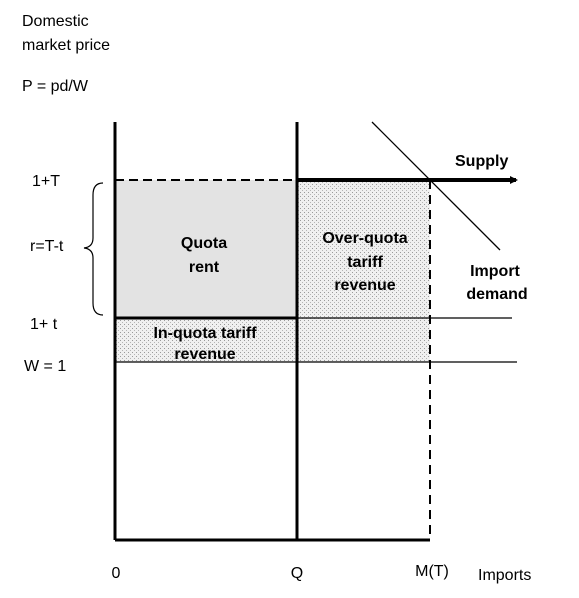 This screenshot has height=598, width=579. What do you see at coordinates (495, 271) in the screenshot?
I see `demand-label: Import` at bounding box center [495, 271].